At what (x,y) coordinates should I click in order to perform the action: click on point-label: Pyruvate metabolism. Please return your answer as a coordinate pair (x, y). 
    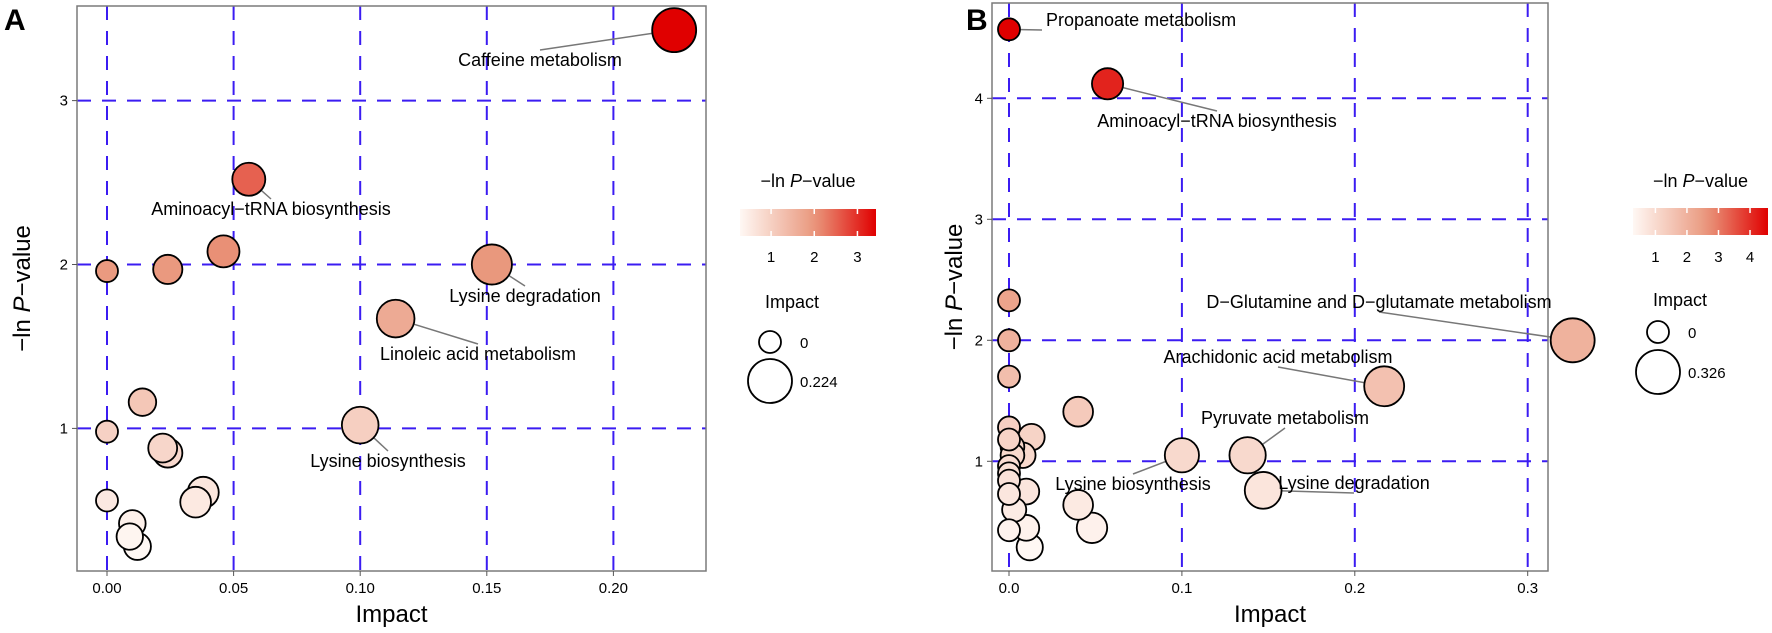
    Looking at the image, I should click on (1285, 418).